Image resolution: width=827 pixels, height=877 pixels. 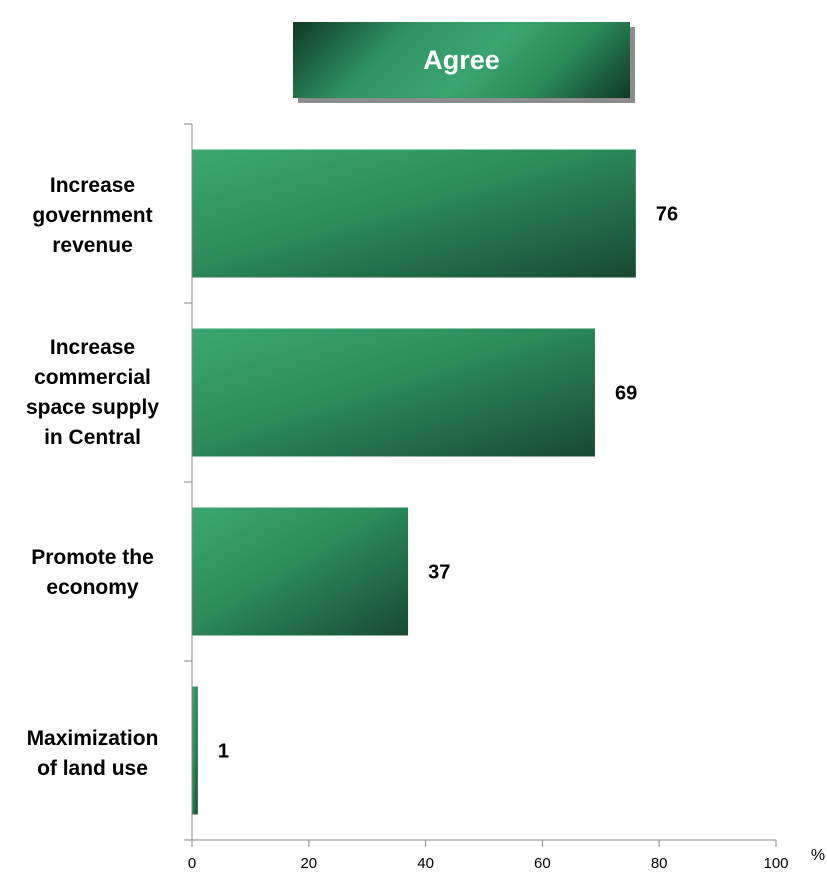 What do you see at coordinates (223, 752) in the screenshot?
I see `data-label-4: 1` at bounding box center [223, 752].